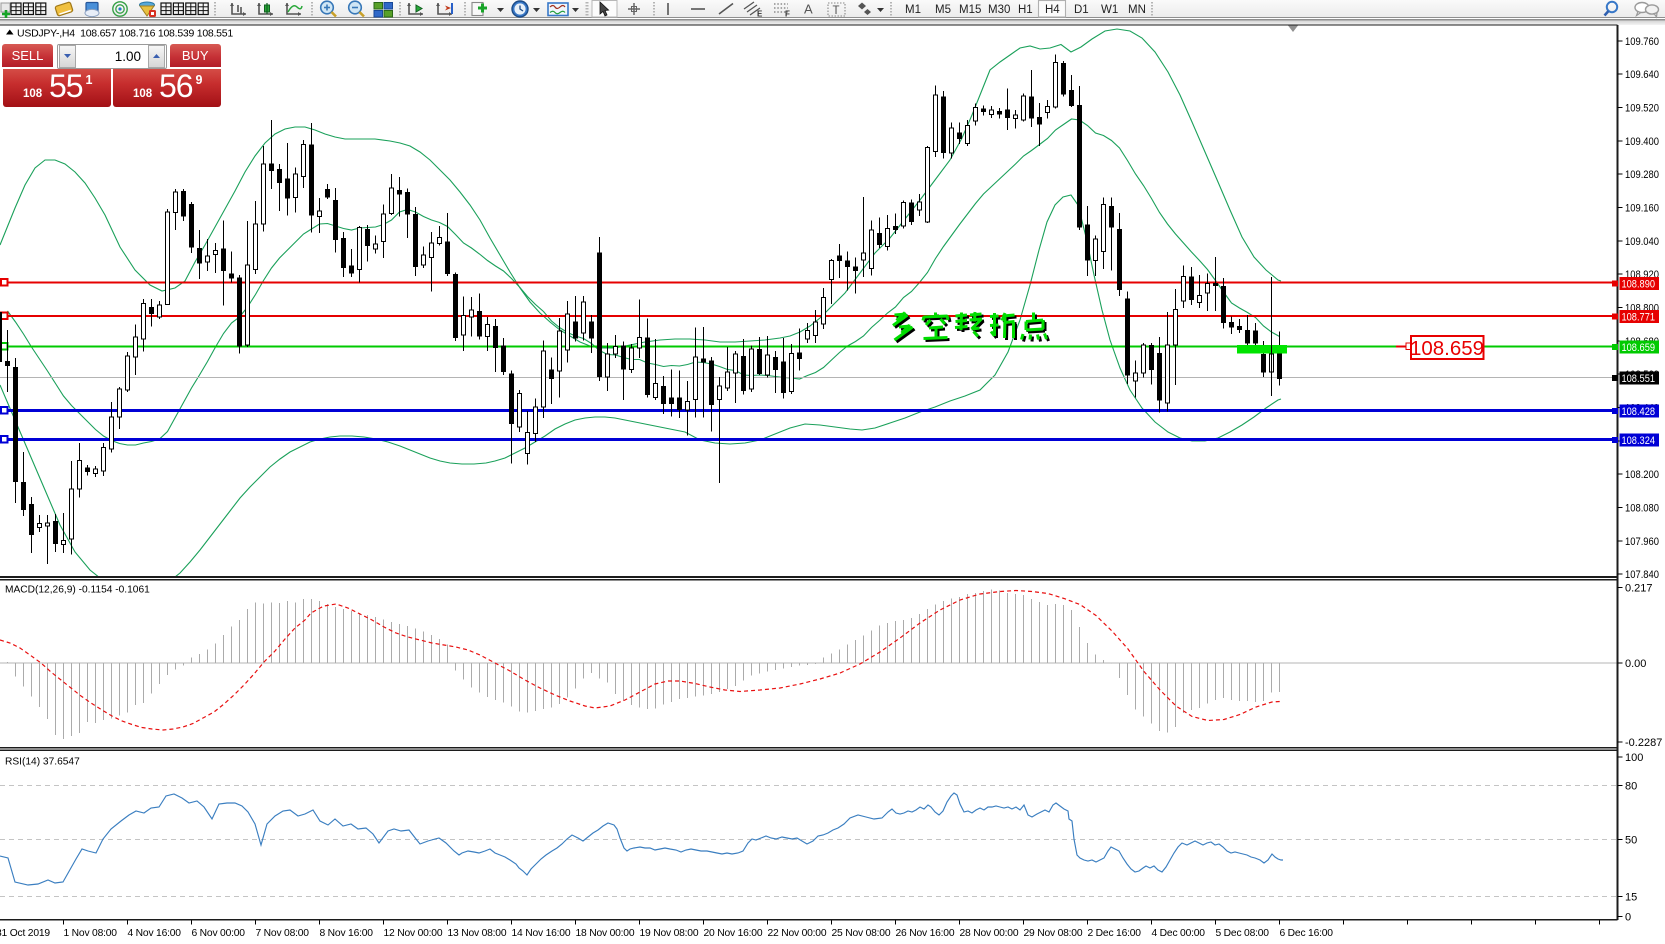  I want to click on svg-text: 8 Nov 16:00, so click(347, 933).